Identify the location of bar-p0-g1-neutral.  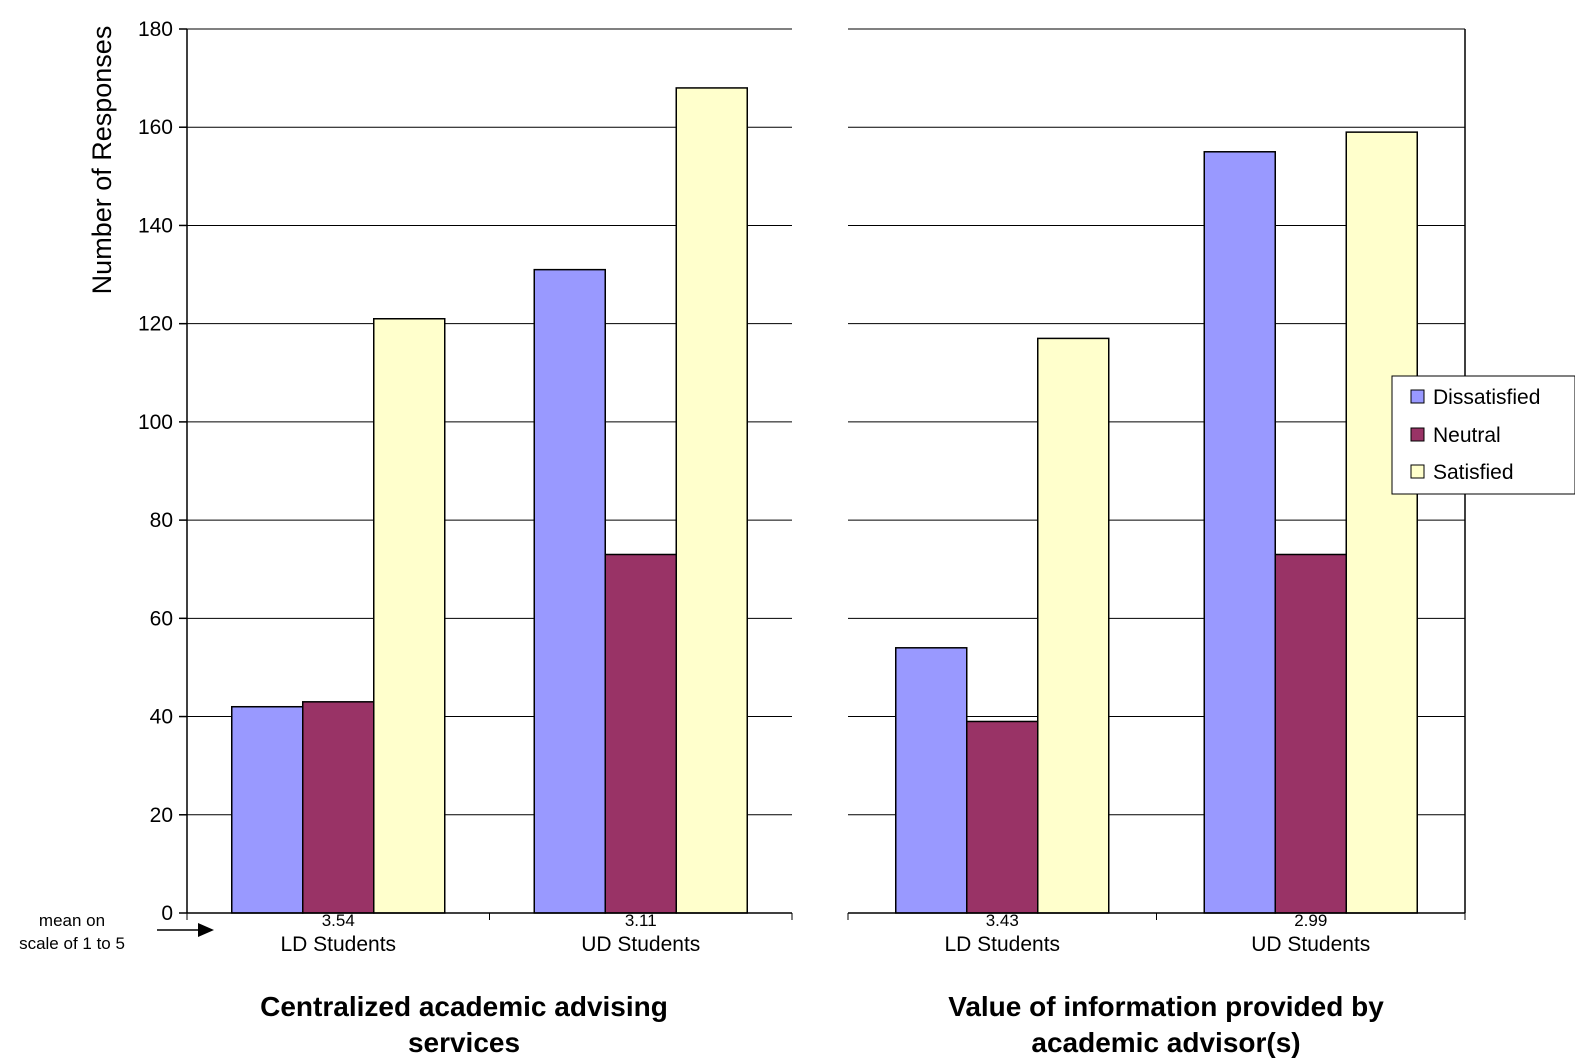
(640, 733).